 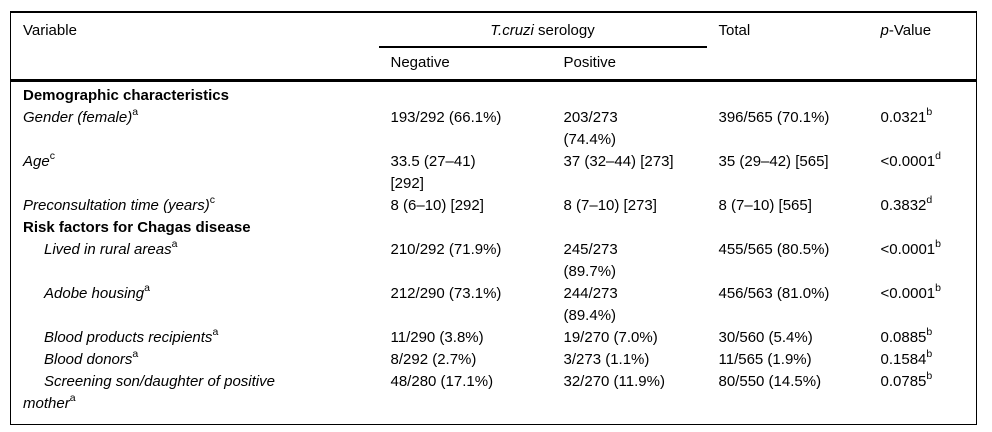 I want to click on cell-total: 456/563 (81.0%), so click(x=774, y=293).